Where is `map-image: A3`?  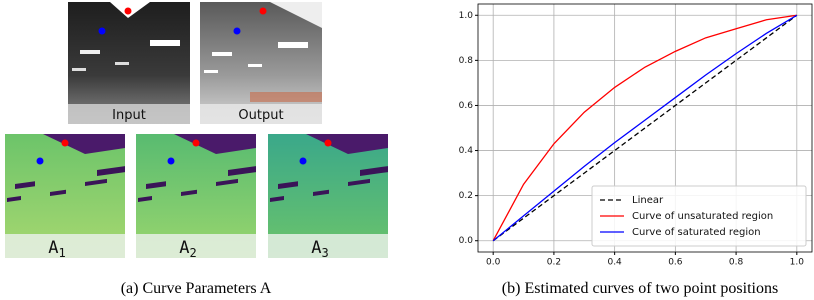 map-image: A3 is located at coordinates (328, 197).